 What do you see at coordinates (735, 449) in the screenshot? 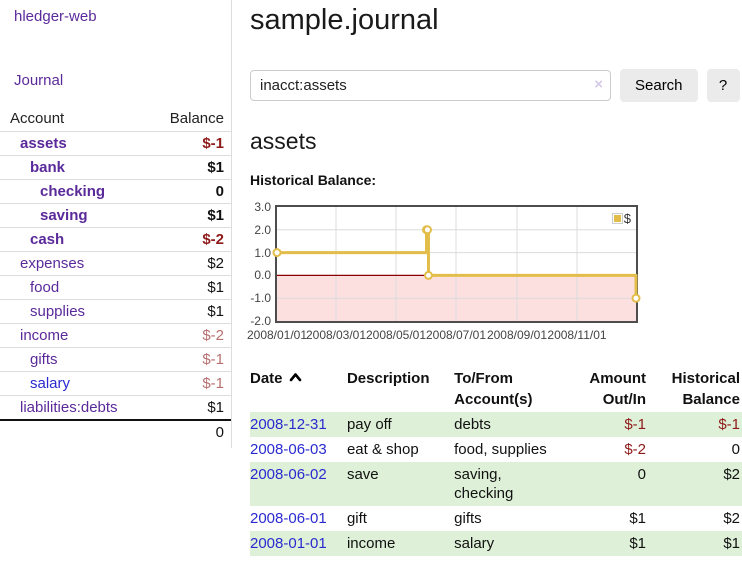
I see `transaction-balance: 0` at bounding box center [735, 449].